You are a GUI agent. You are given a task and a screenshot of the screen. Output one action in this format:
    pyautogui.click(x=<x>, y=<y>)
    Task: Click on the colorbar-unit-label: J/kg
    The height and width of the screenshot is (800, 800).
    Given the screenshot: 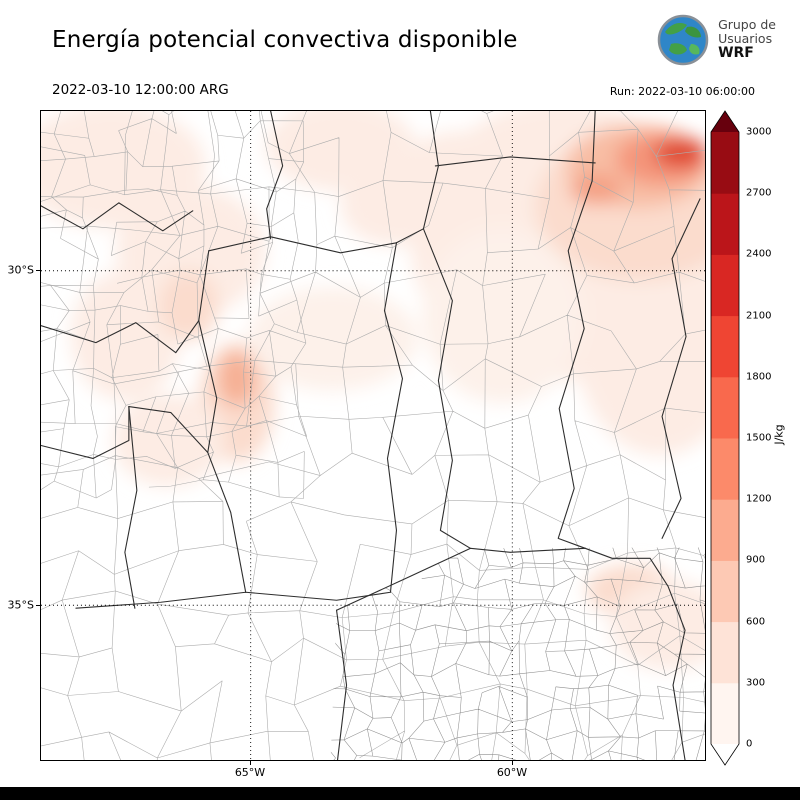 What is the action you would take?
    pyautogui.click(x=779, y=434)
    